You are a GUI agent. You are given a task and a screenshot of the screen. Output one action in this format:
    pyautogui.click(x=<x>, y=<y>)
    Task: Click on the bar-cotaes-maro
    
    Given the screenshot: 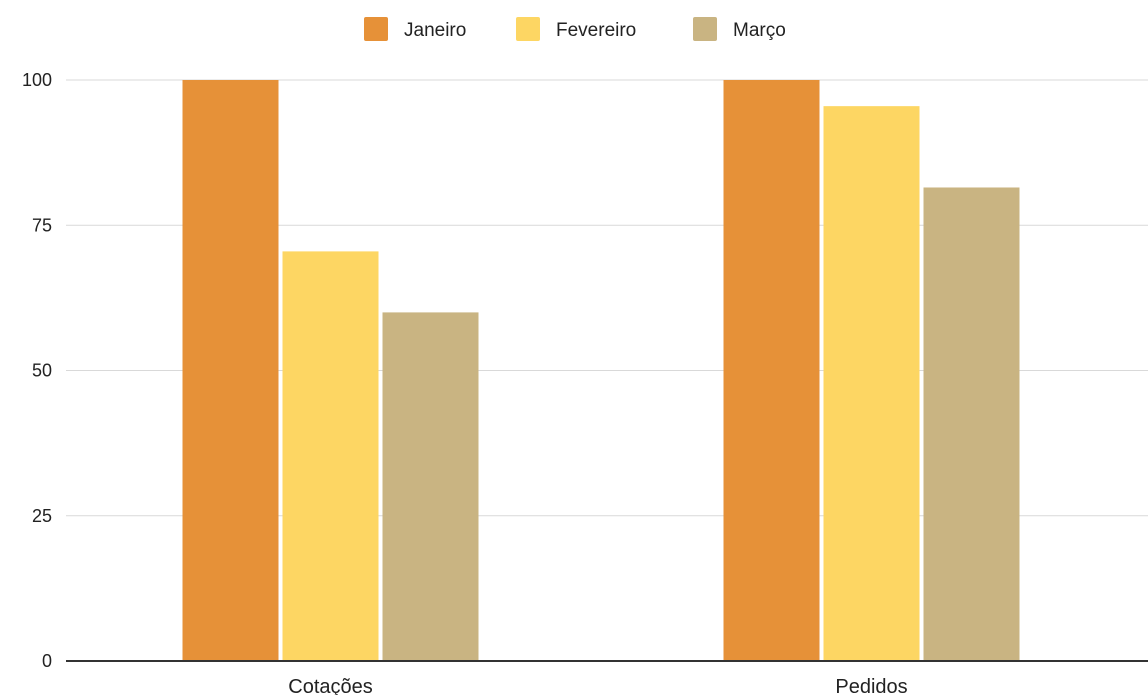 What is the action you would take?
    pyautogui.click(x=430, y=486)
    